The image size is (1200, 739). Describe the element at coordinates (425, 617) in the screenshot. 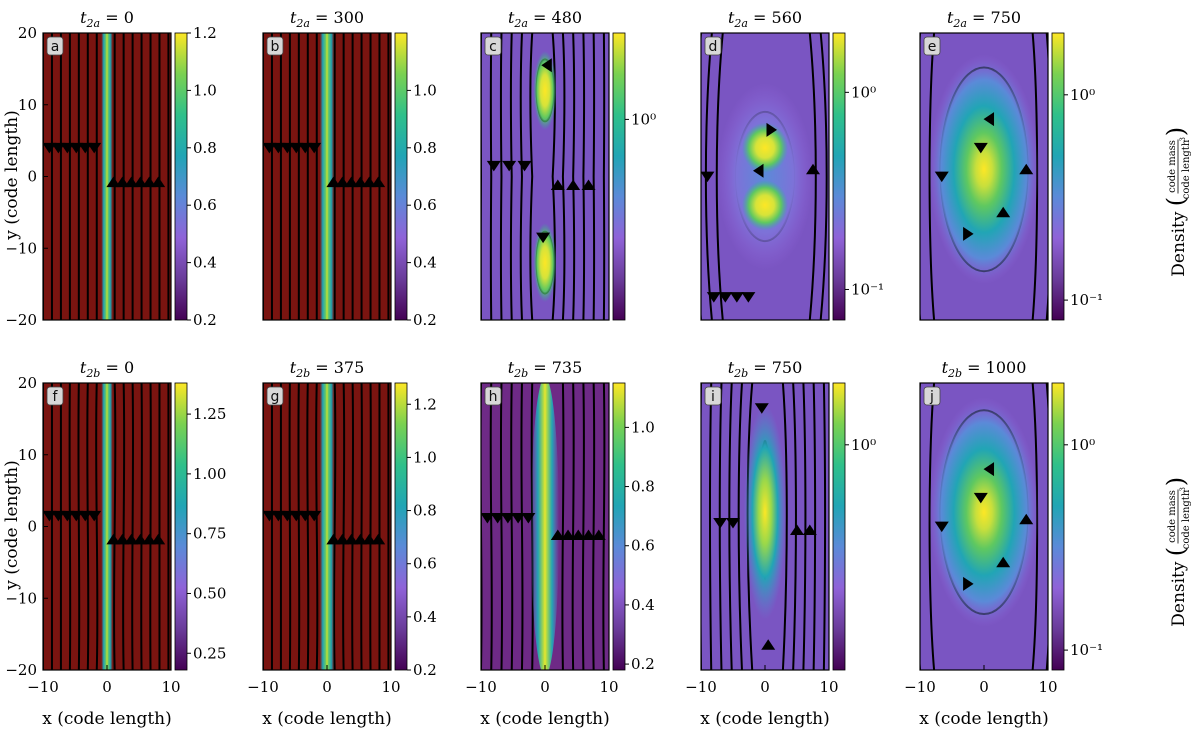

I see `colorbar-tick-label: 0.4` at that location.